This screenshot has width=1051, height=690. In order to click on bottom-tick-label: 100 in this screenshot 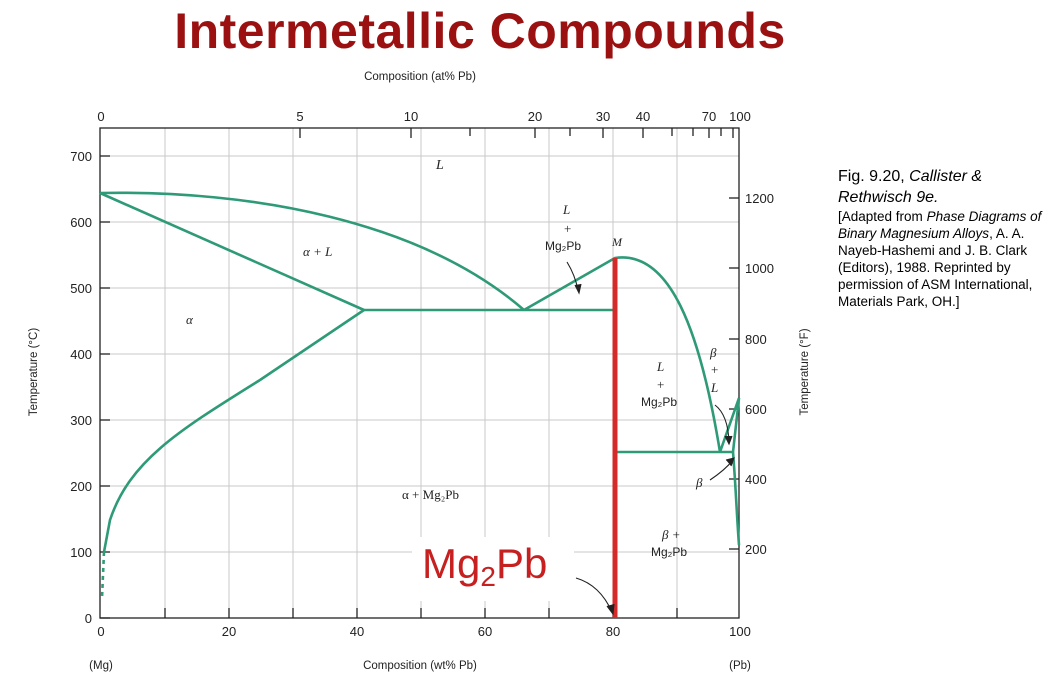, I will do `click(740, 631)`.